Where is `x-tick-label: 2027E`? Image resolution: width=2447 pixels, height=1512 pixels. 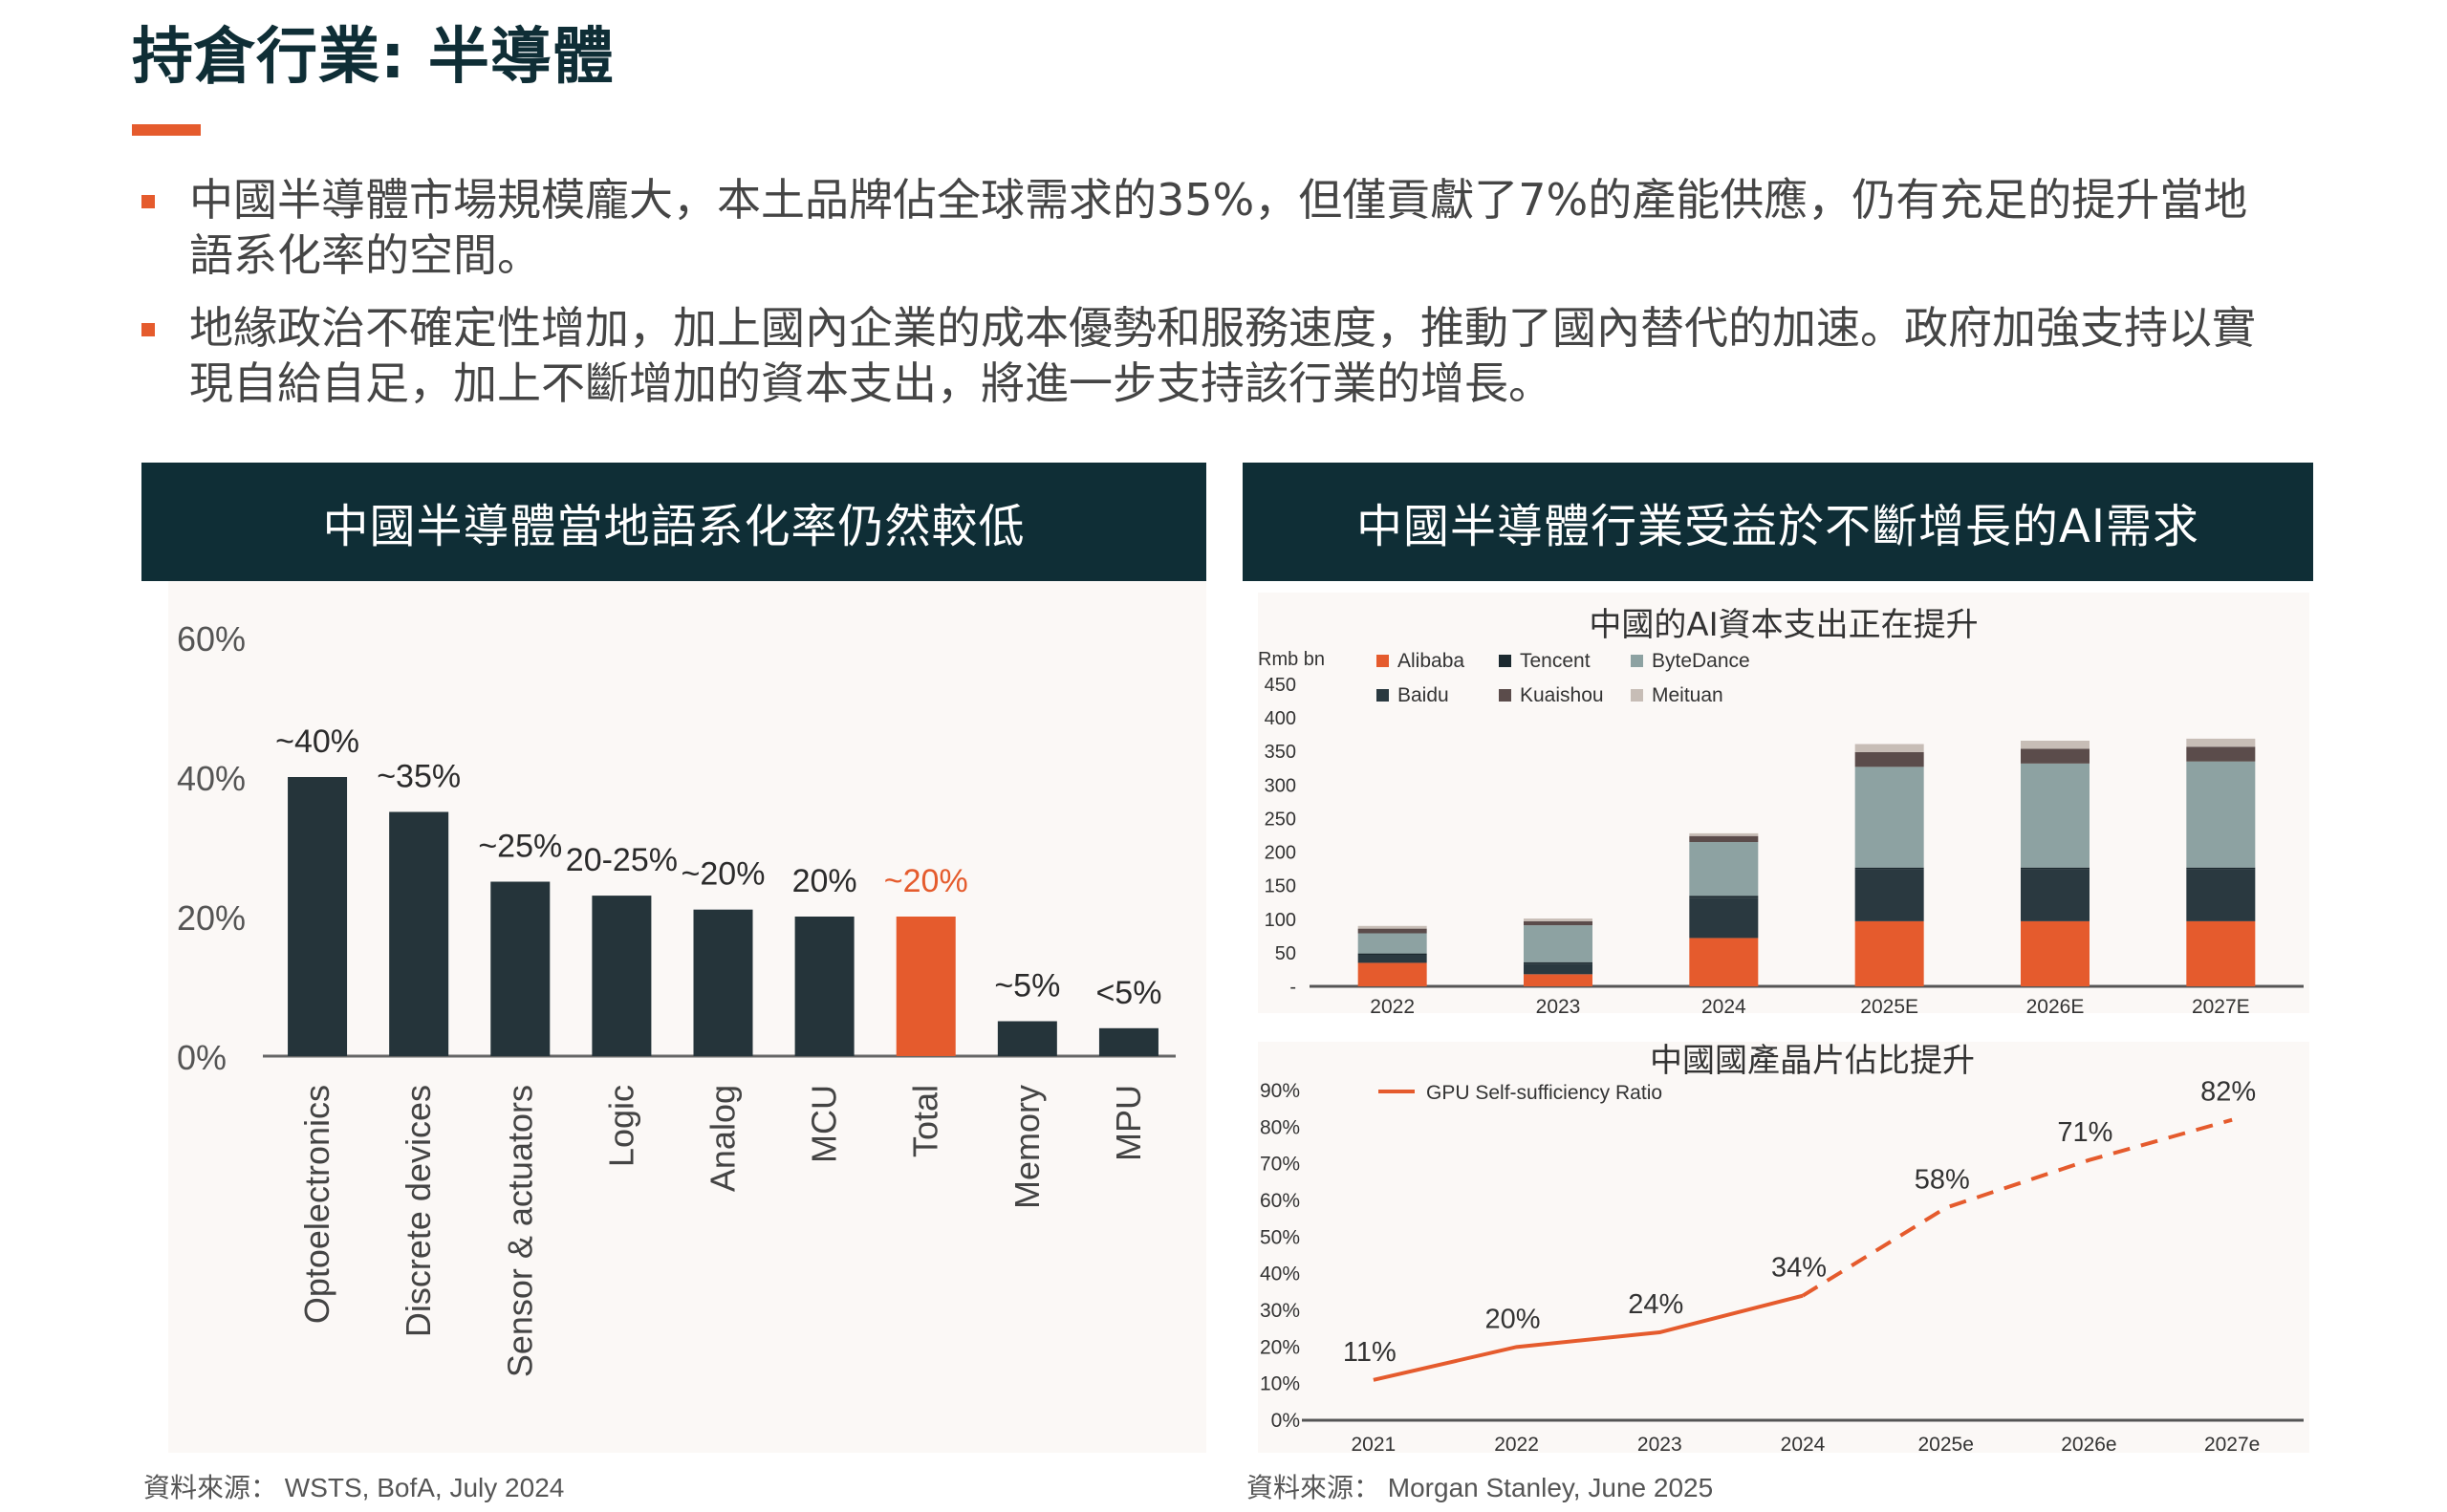
x-tick-label: 2027E is located at coordinates (2221, 1007).